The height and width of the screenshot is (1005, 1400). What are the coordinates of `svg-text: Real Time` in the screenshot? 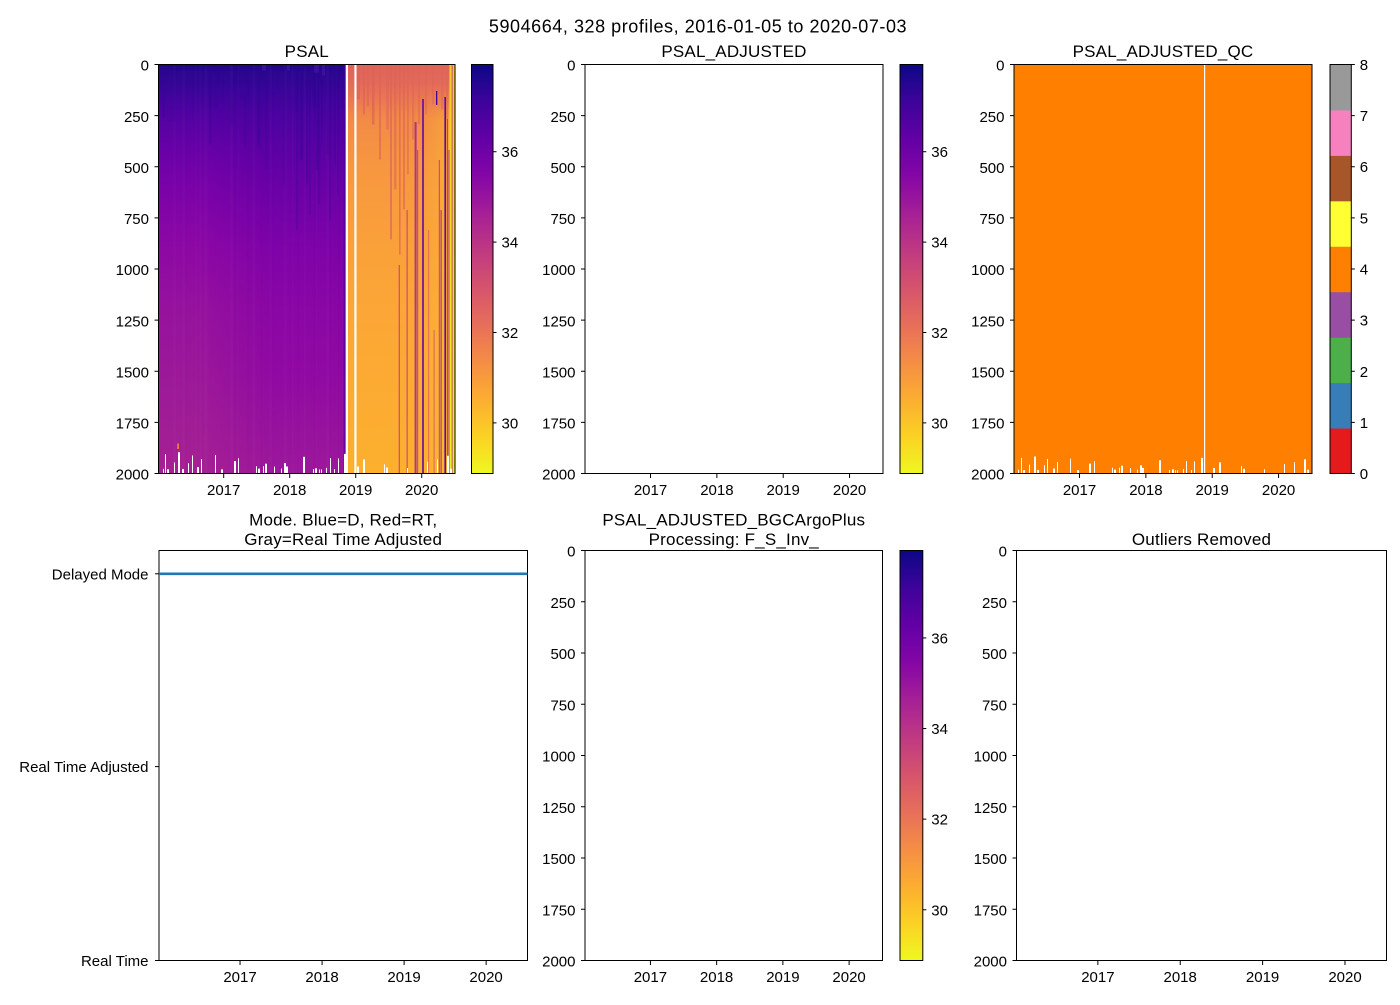 It's located at (115, 961).